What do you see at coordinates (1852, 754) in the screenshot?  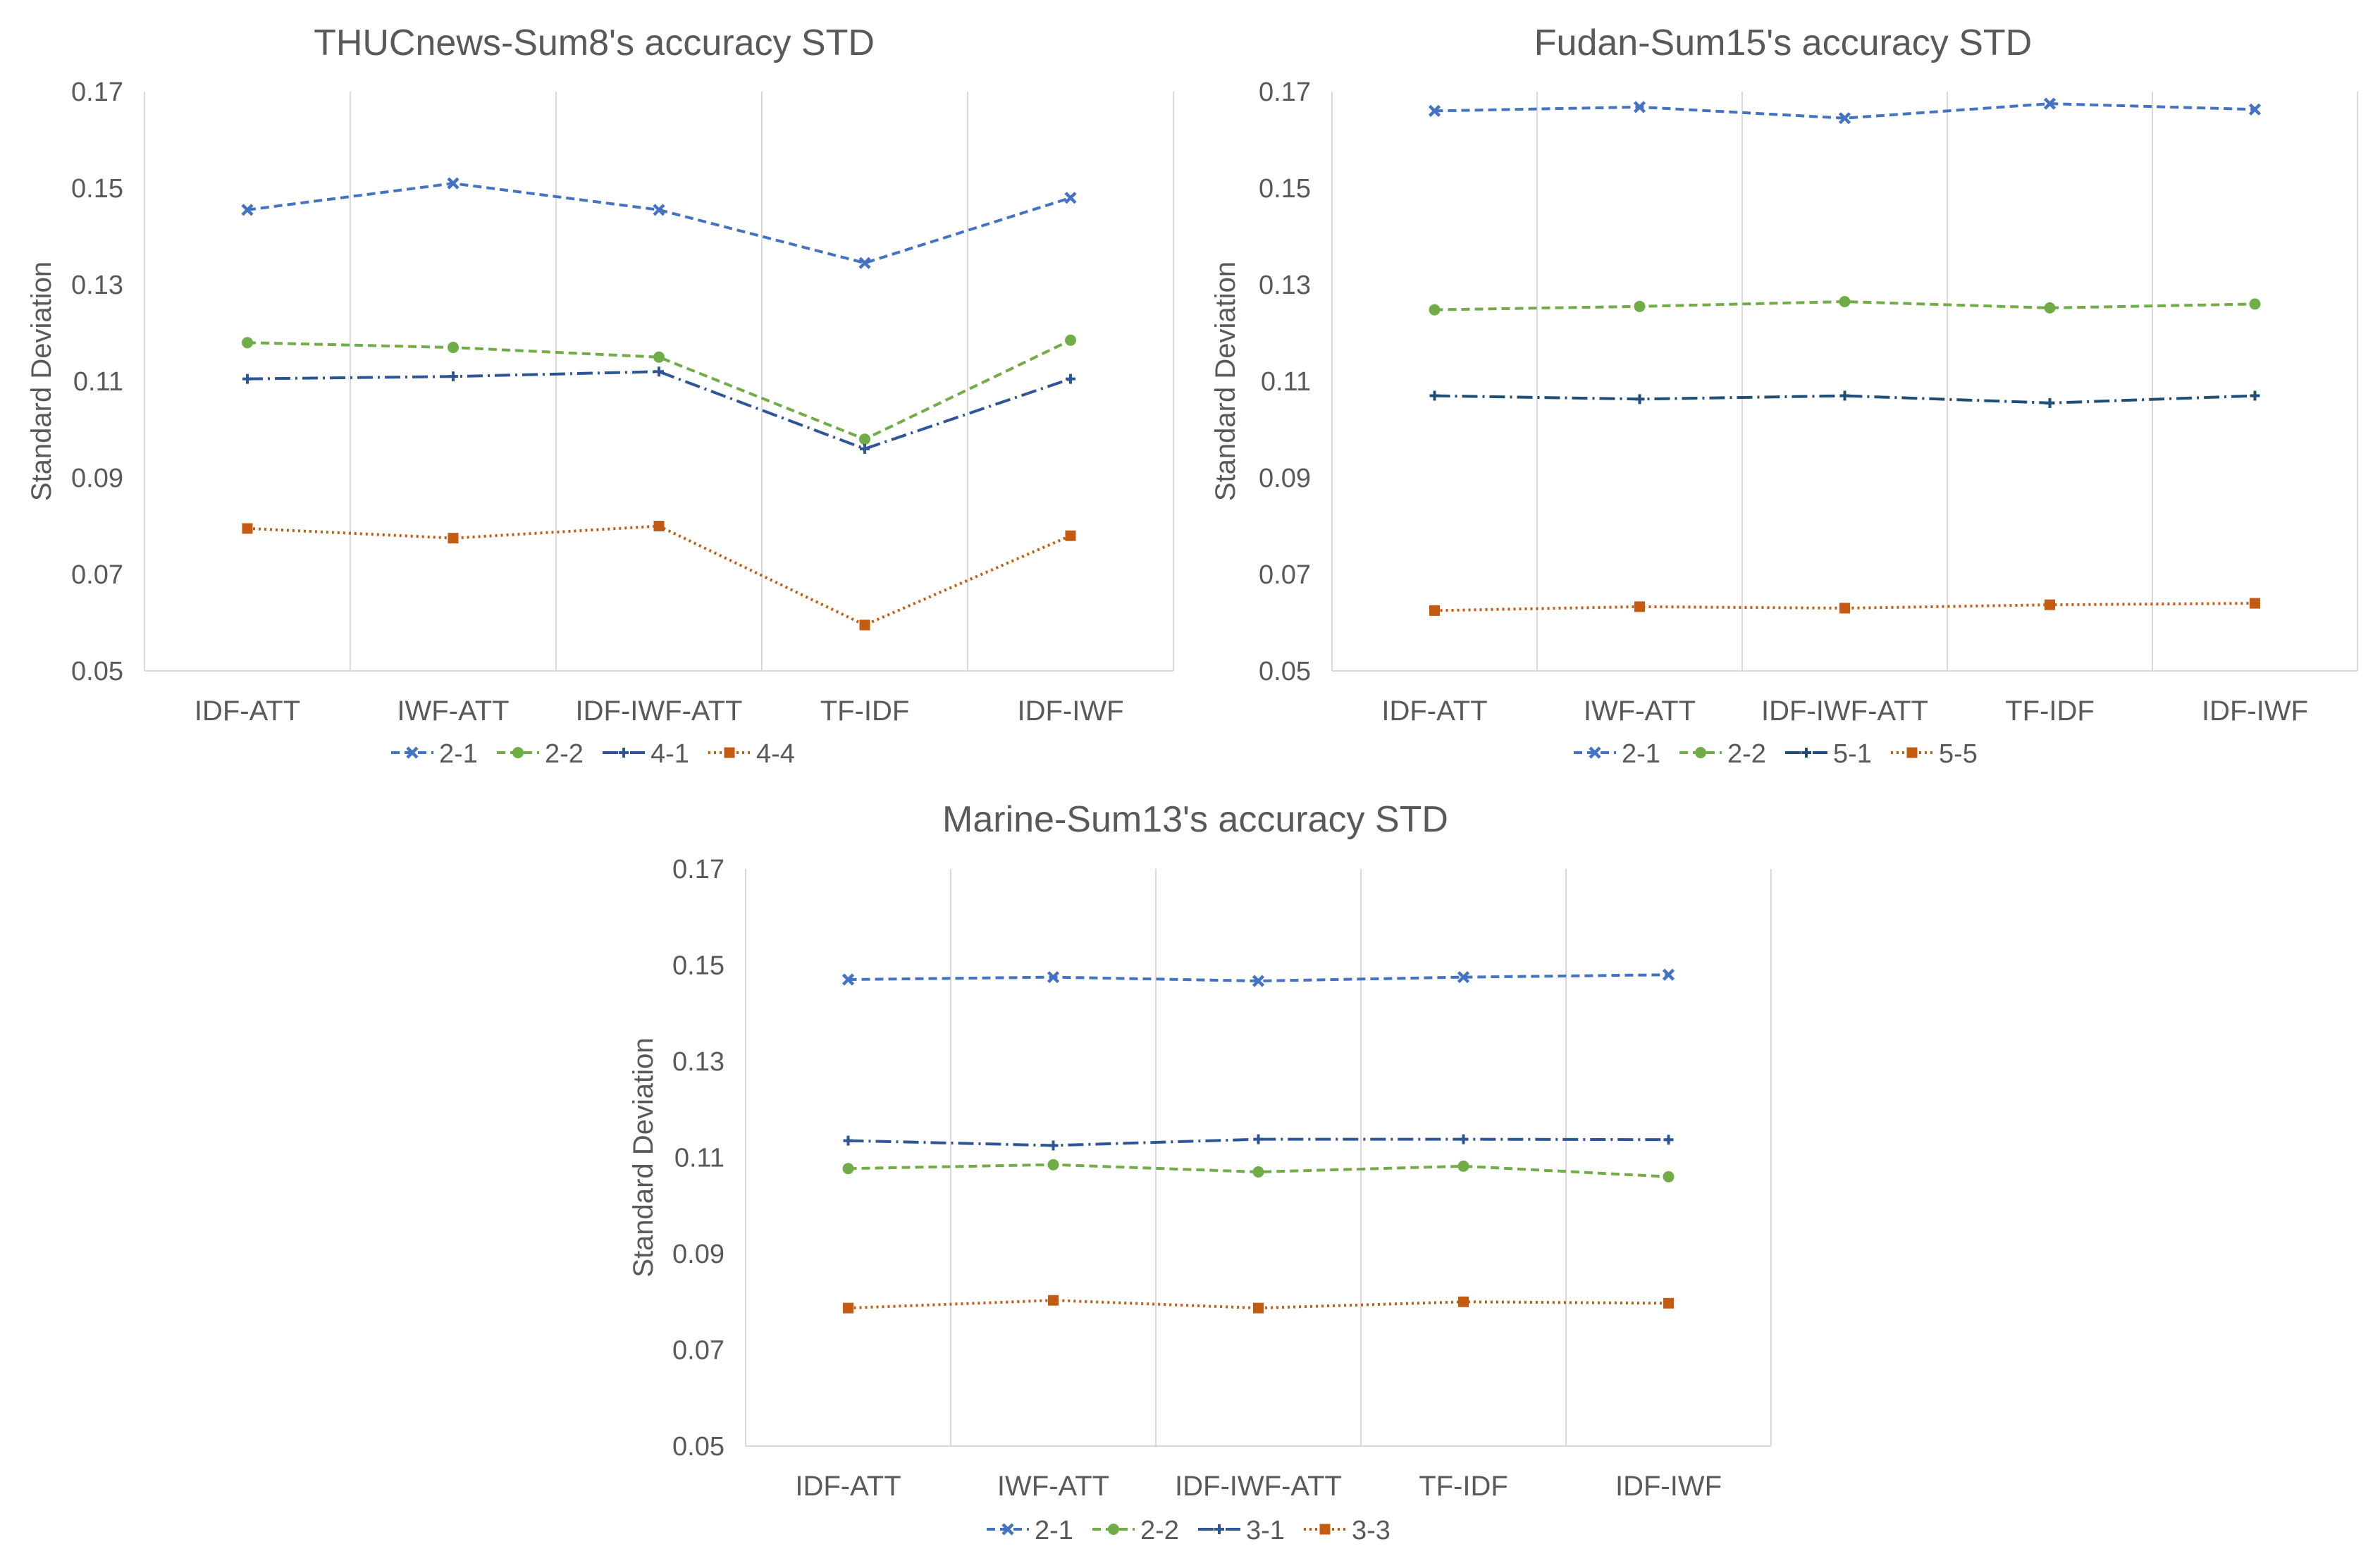 I see `legend-label: 5-1` at bounding box center [1852, 754].